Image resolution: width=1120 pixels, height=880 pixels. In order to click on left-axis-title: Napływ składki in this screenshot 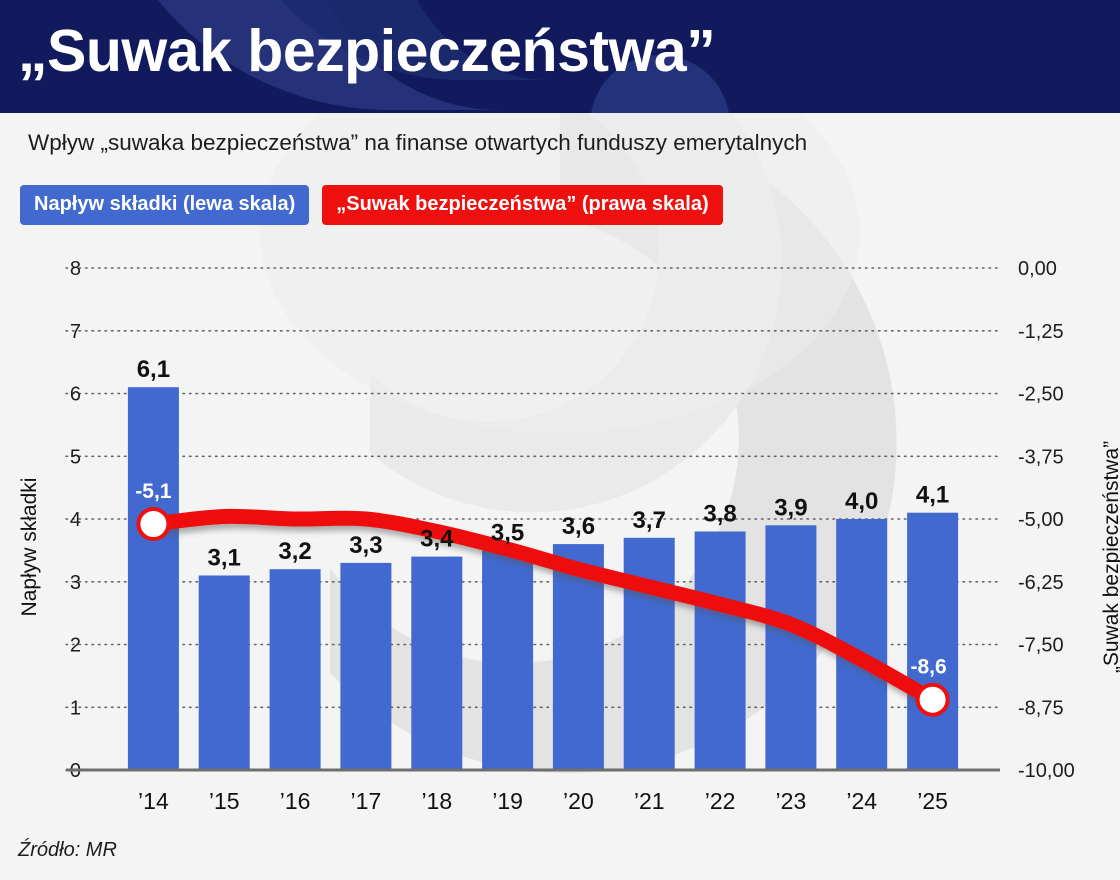, I will do `click(29, 547)`.